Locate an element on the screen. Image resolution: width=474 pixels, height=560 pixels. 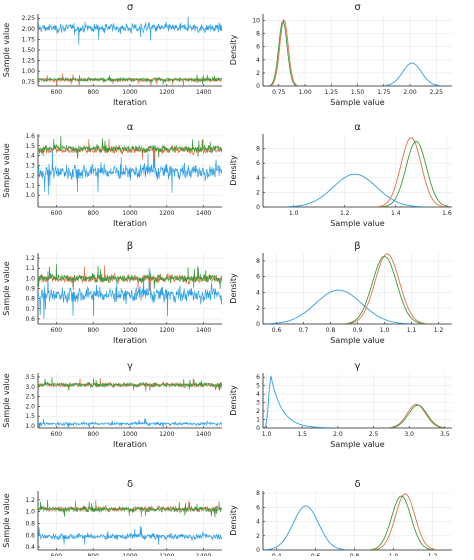
y-tick-label: 0.6 is located at coordinates (30, 319).